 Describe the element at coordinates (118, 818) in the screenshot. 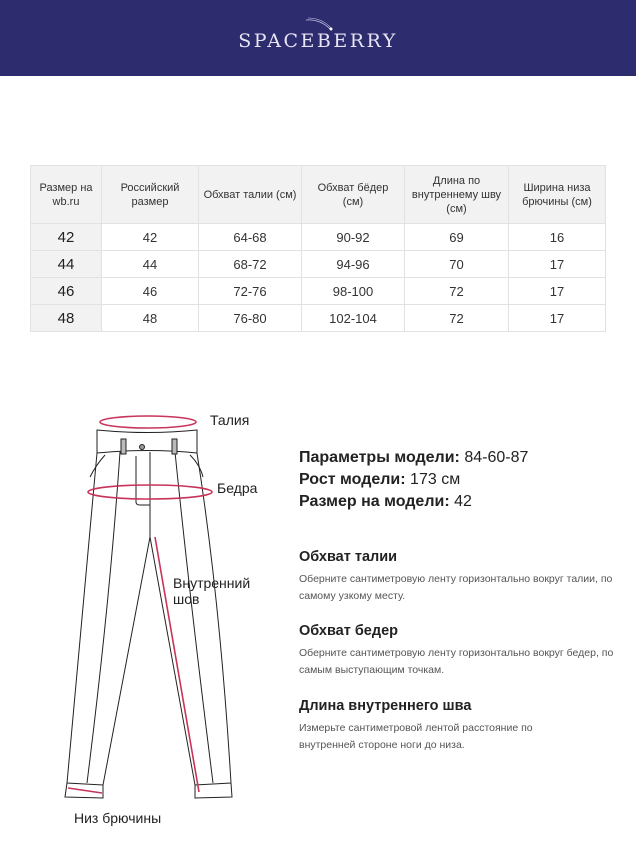

I see `label-hem: Низ брючины` at that location.